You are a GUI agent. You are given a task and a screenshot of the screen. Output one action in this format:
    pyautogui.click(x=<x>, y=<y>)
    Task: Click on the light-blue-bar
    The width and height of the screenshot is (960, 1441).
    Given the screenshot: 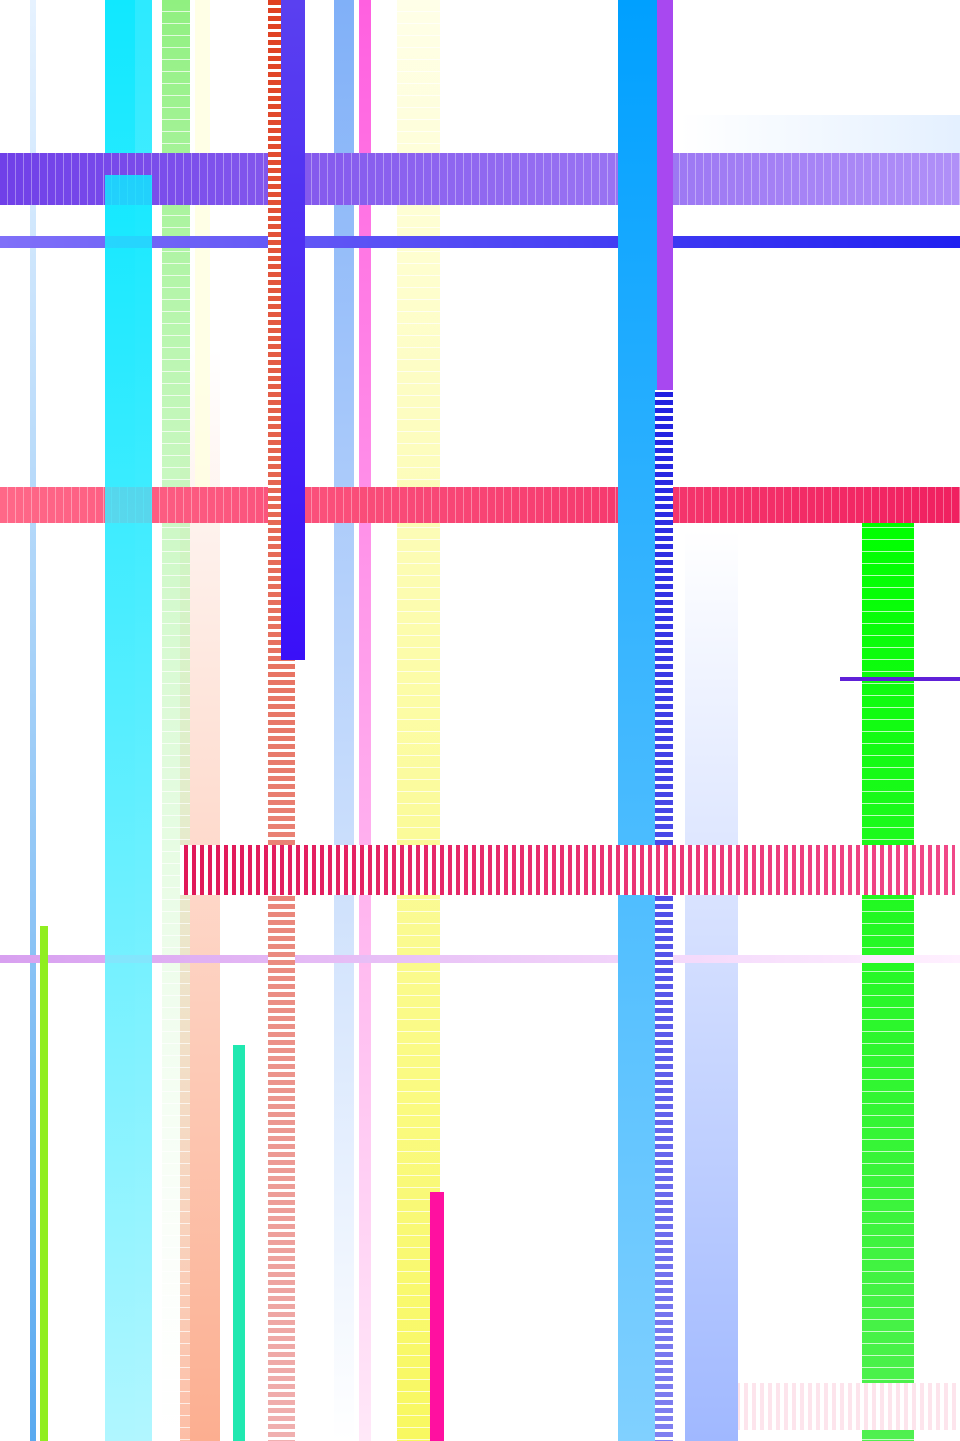 What is the action you would take?
    pyautogui.click(x=344, y=720)
    